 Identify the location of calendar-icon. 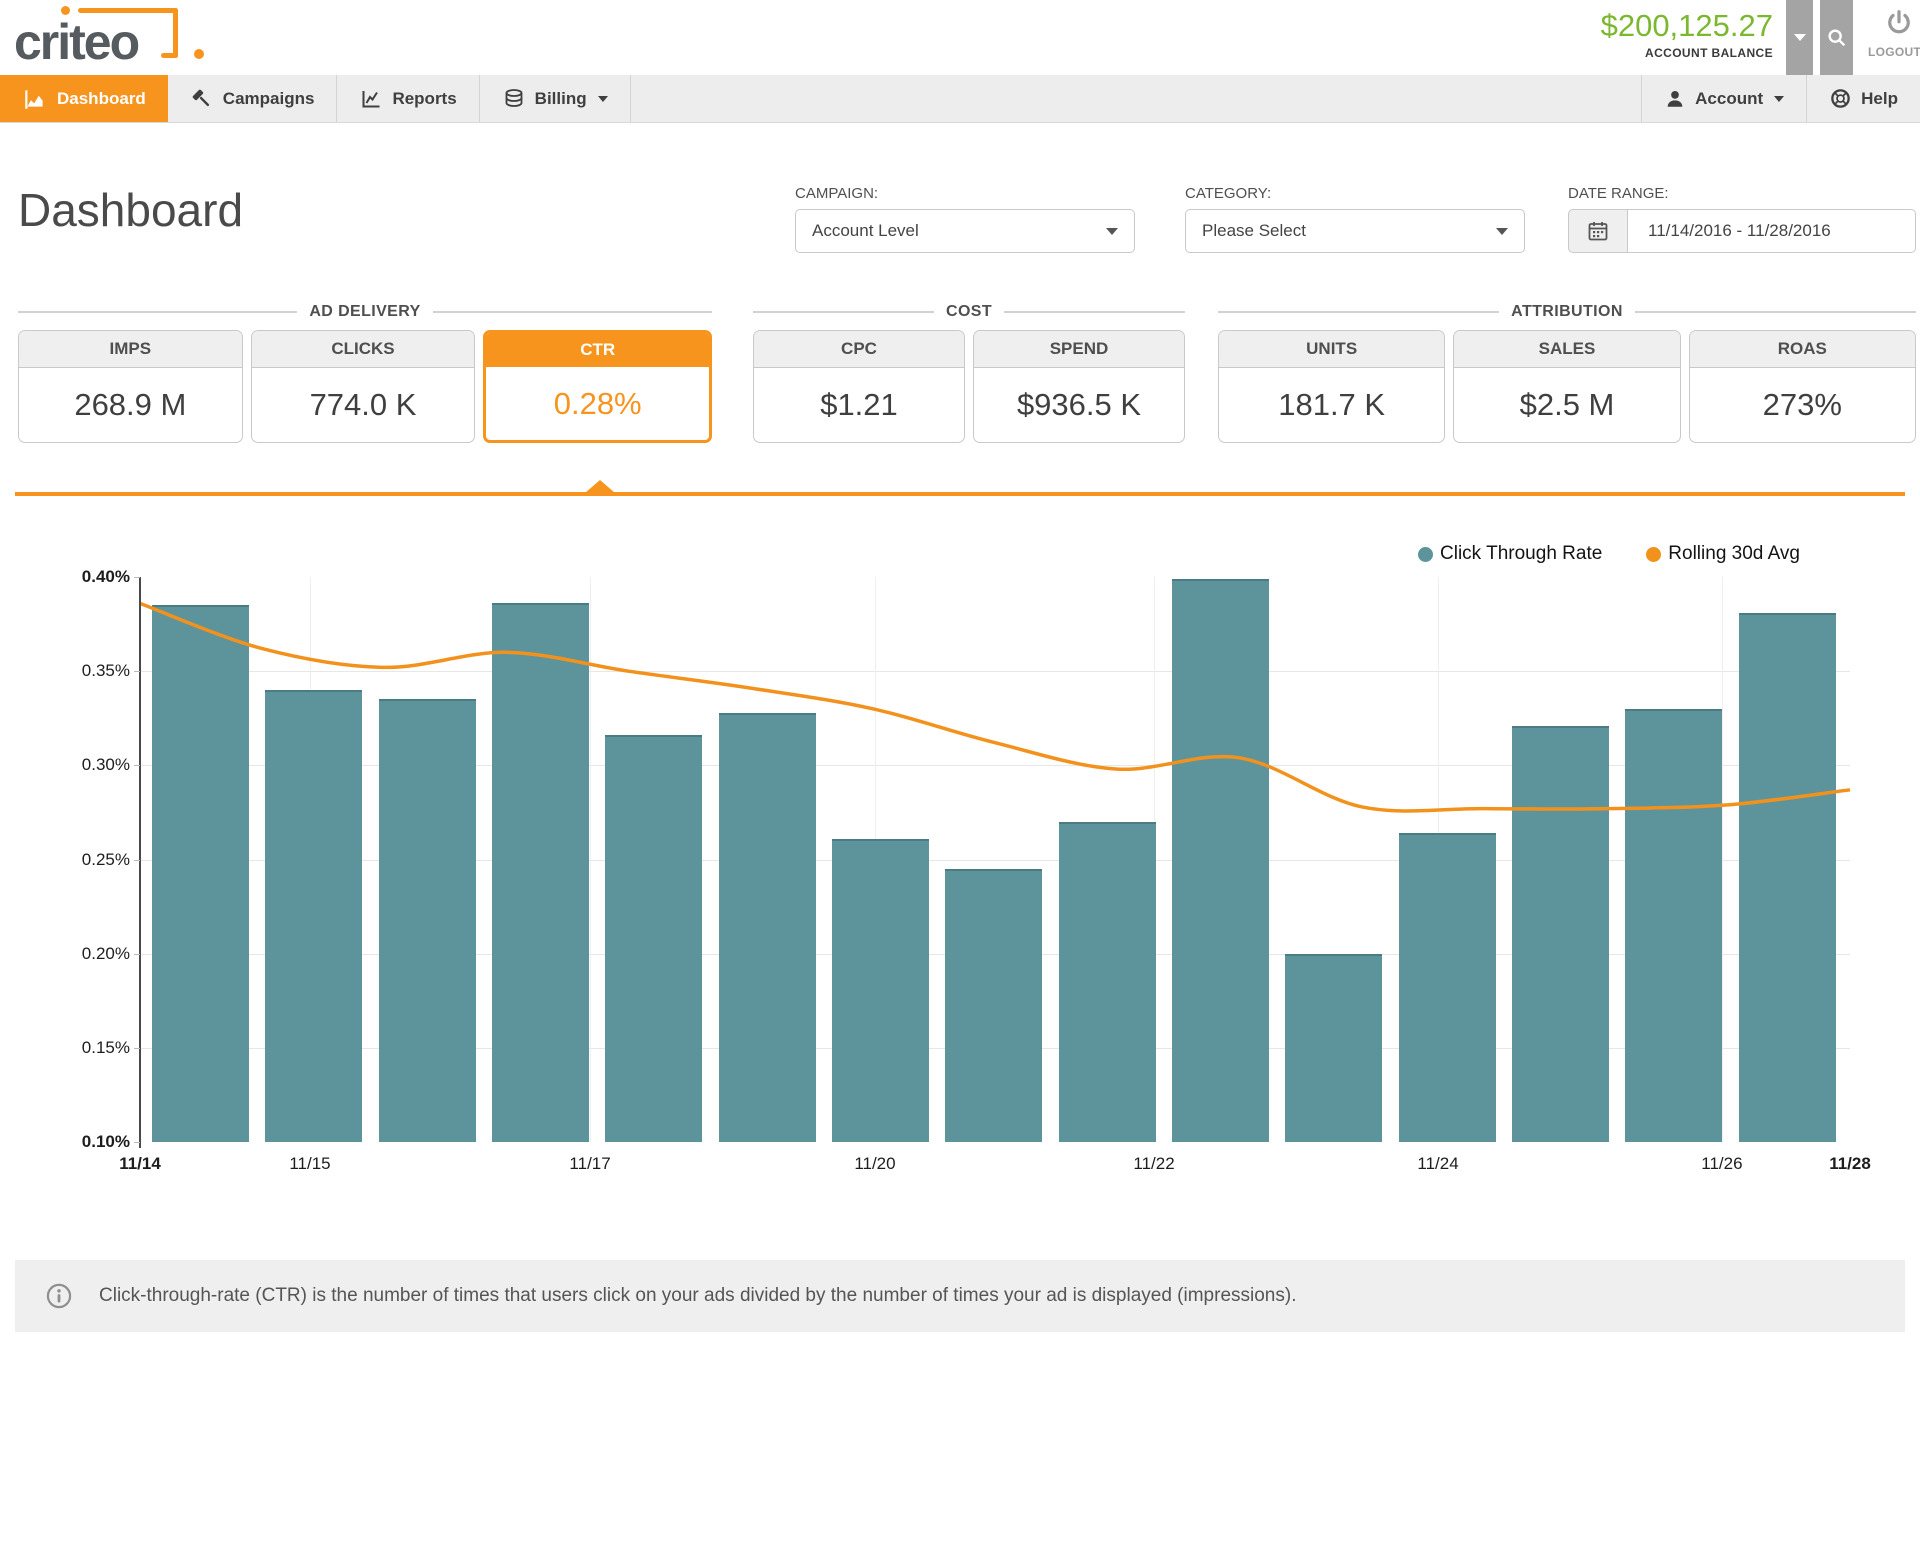
(1598, 231).